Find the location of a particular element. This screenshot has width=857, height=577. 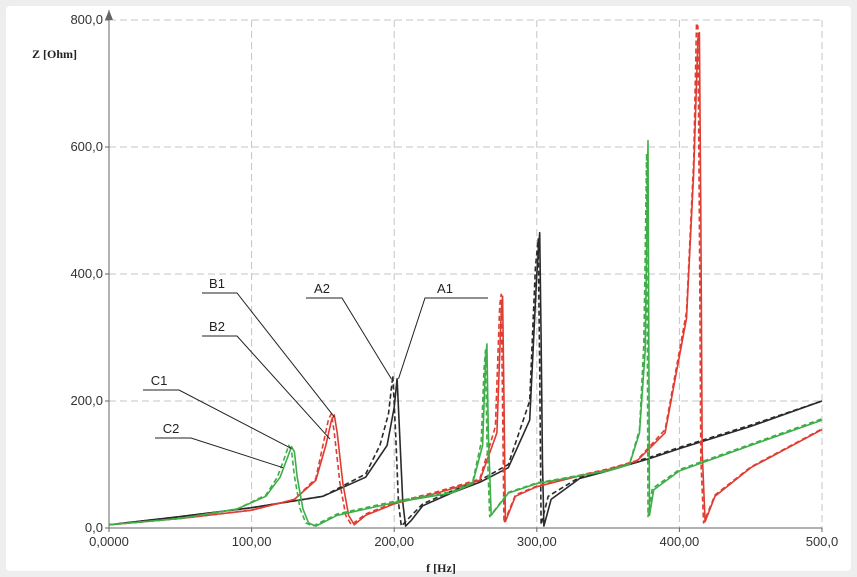

callout-label-c1: C1 is located at coordinates (159, 380).